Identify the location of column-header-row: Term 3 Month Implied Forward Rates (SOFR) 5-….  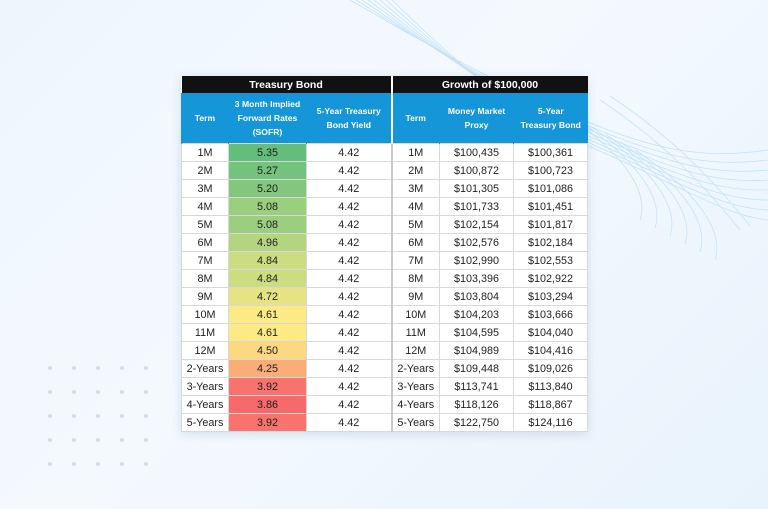
(384, 118).